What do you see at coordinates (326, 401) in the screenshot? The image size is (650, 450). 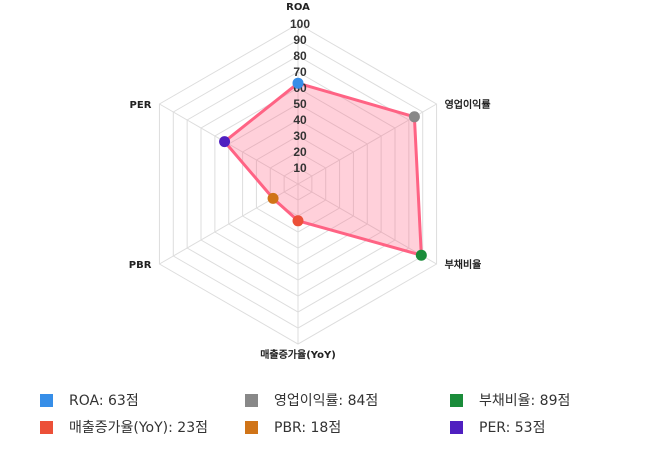 I see `legend-label: 영업이익률: 84점` at bounding box center [326, 401].